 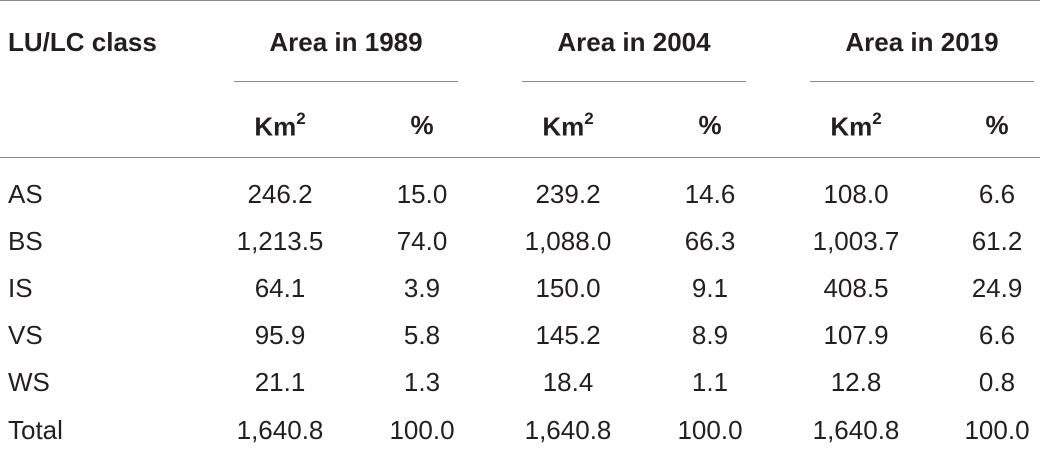 What do you see at coordinates (634, 81) in the screenshot?
I see `group-rule-2004` at bounding box center [634, 81].